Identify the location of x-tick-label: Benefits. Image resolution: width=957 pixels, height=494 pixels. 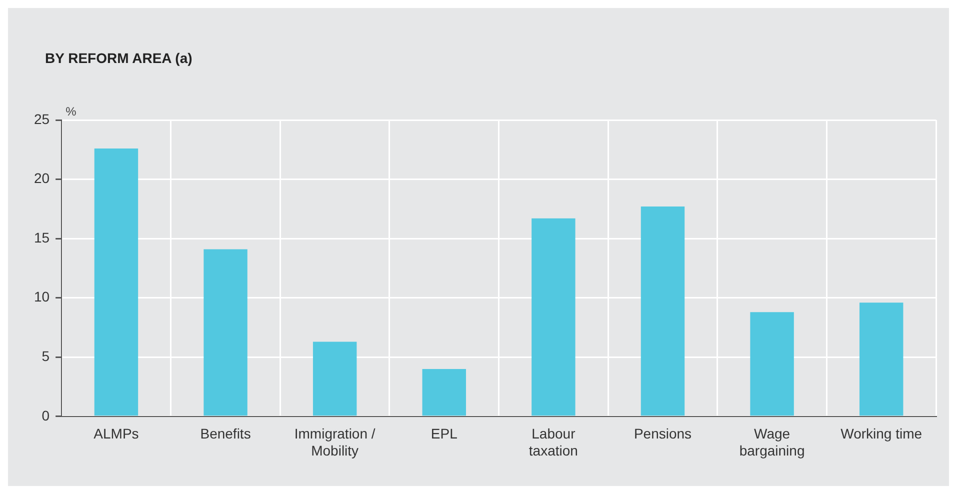
(225, 434).